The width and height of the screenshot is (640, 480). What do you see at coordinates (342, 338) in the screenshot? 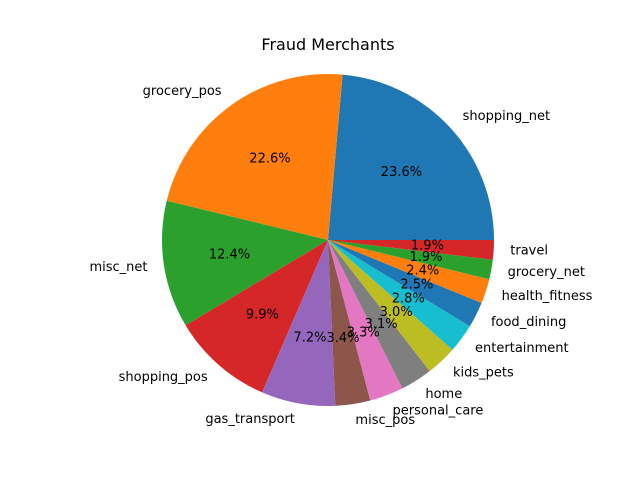
I see `pct-label-misc-pos: 3.4%` at bounding box center [342, 338].